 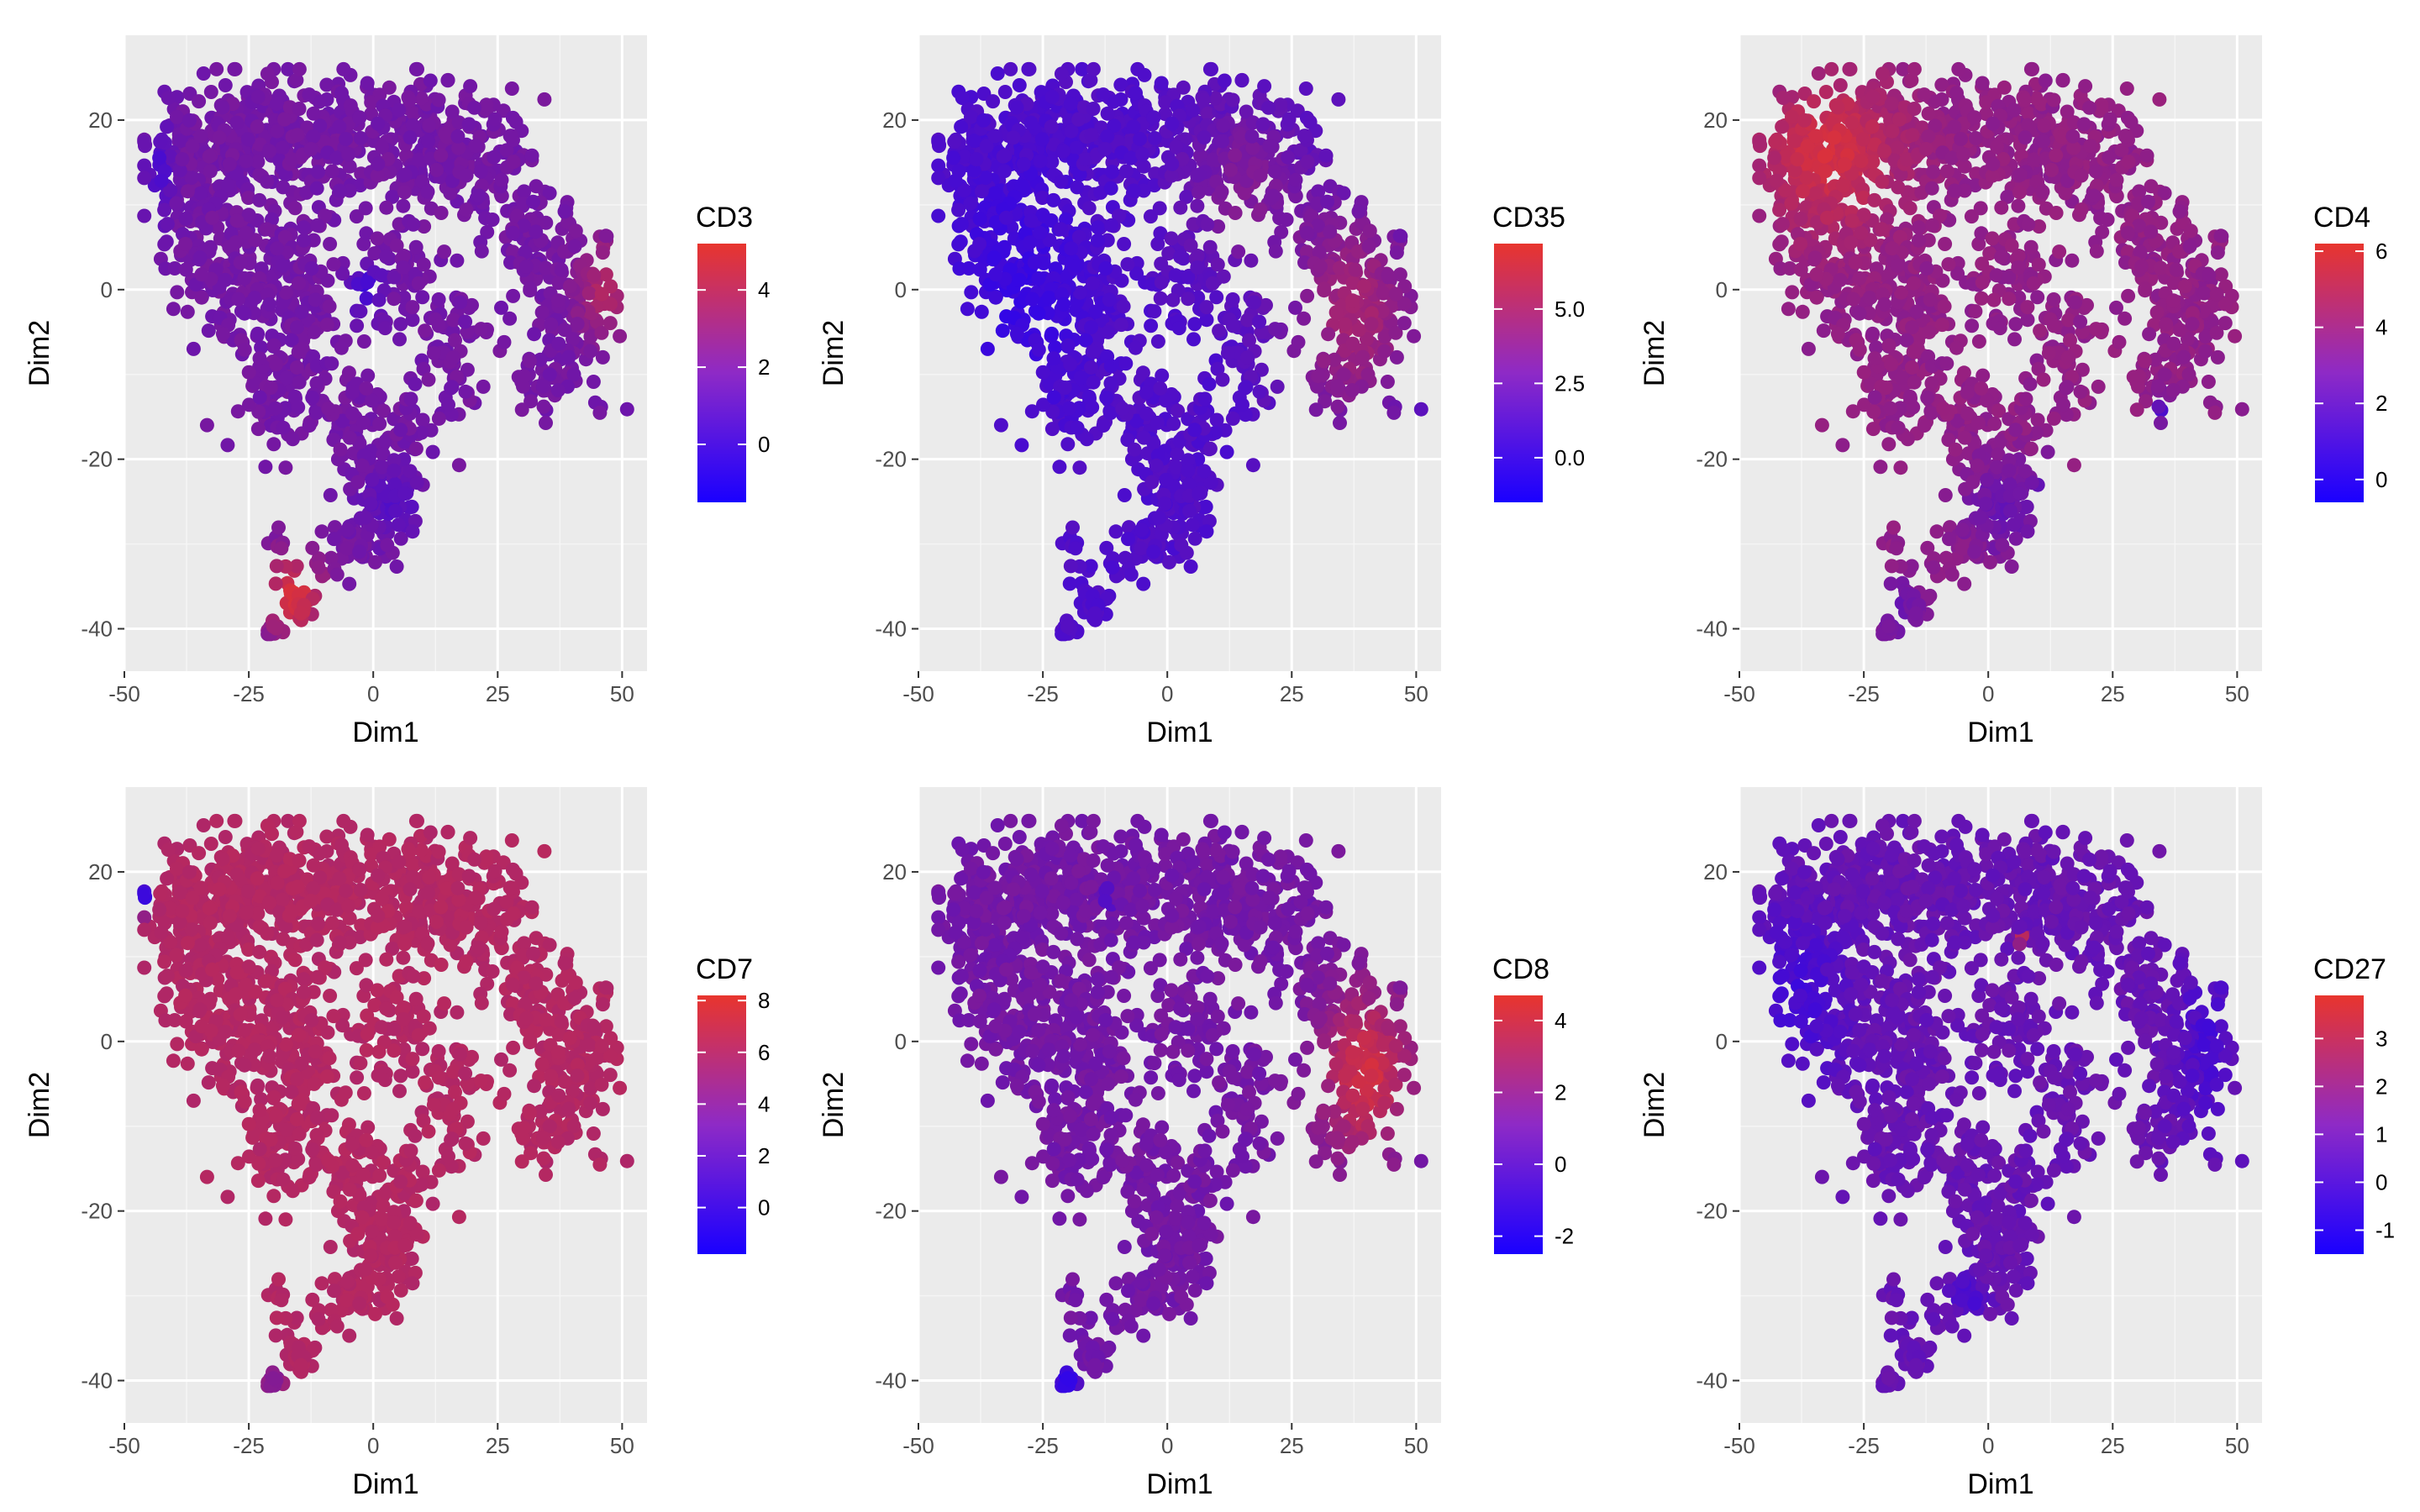 What do you see at coordinates (1864, 693) in the screenshot?
I see `x-tick-label: -25` at bounding box center [1864, 693].